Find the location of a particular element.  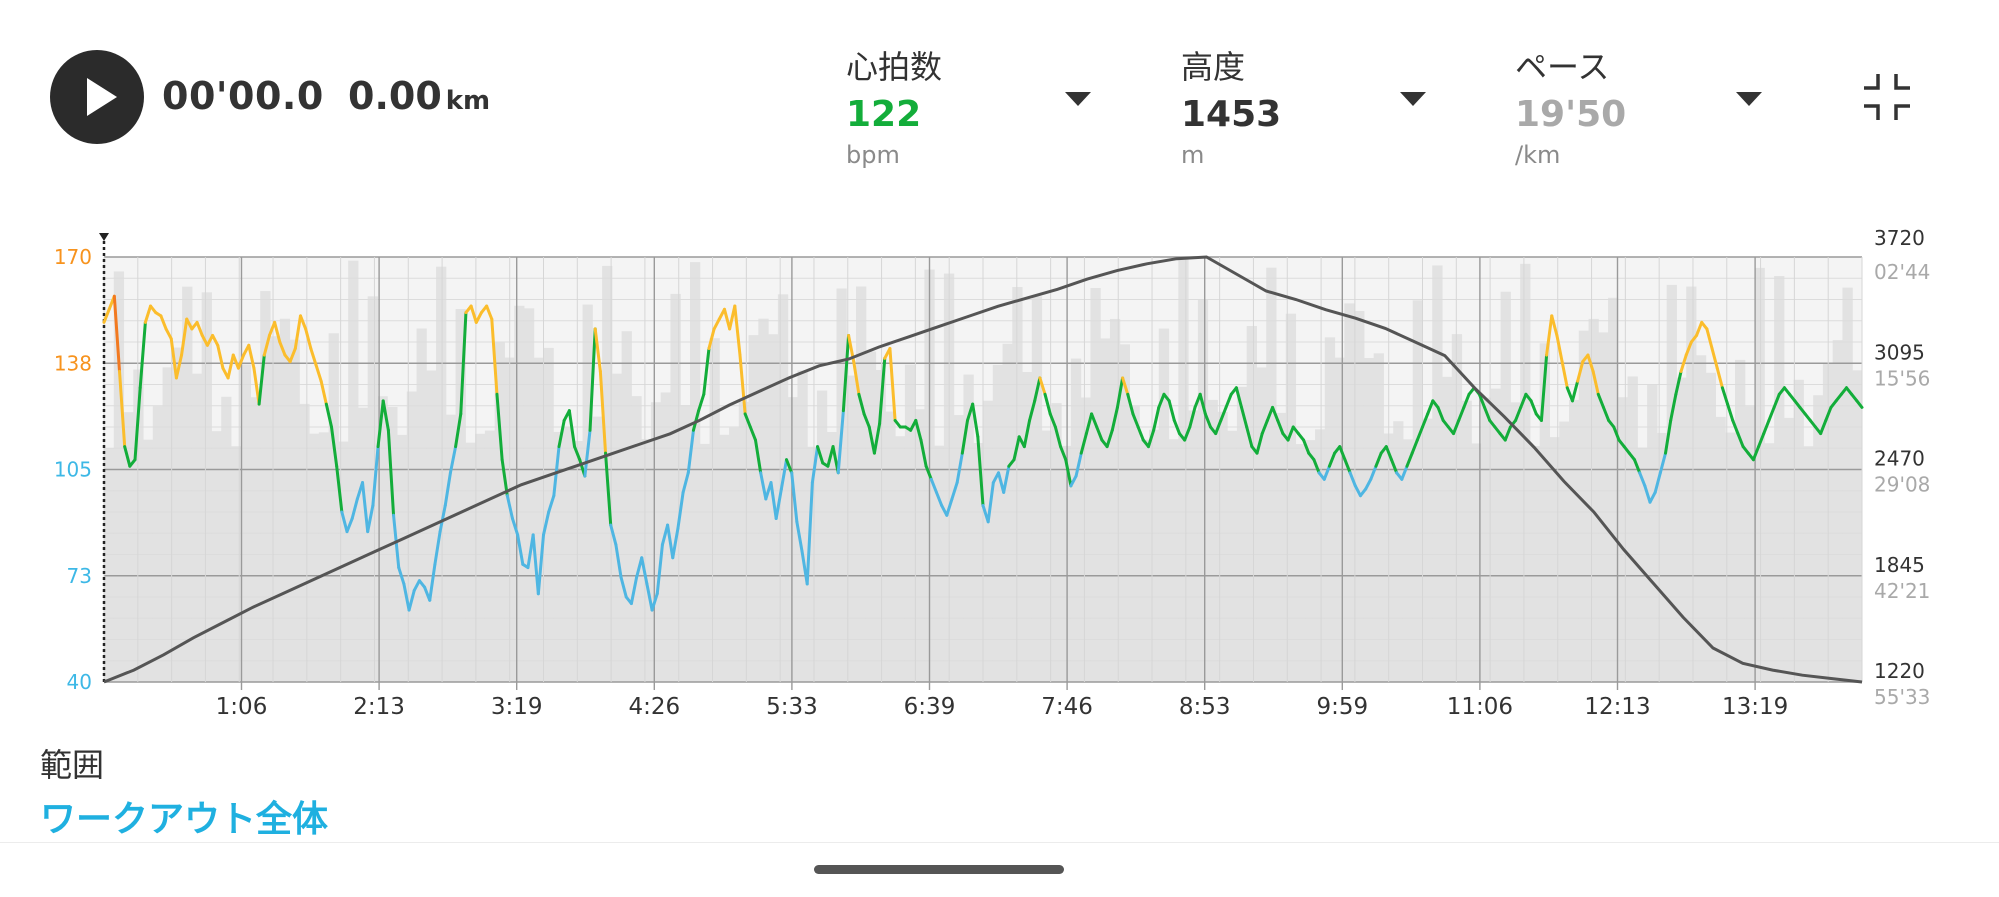

pace-tick-label: 42'21 is located at coordinates (1902, 591).